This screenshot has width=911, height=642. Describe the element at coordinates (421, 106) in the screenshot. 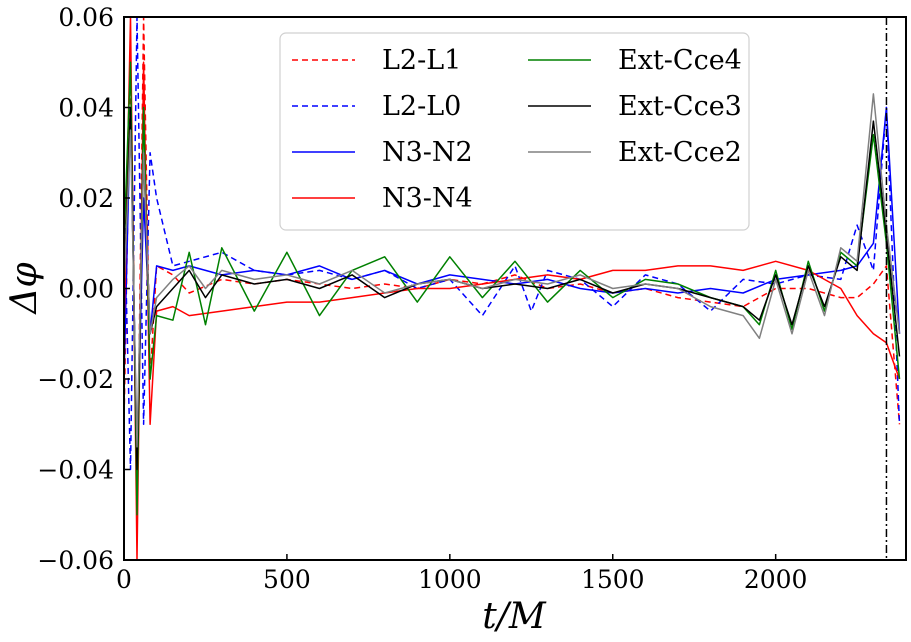

I see `legend-label-l2-l0: L2-L0` at that location.